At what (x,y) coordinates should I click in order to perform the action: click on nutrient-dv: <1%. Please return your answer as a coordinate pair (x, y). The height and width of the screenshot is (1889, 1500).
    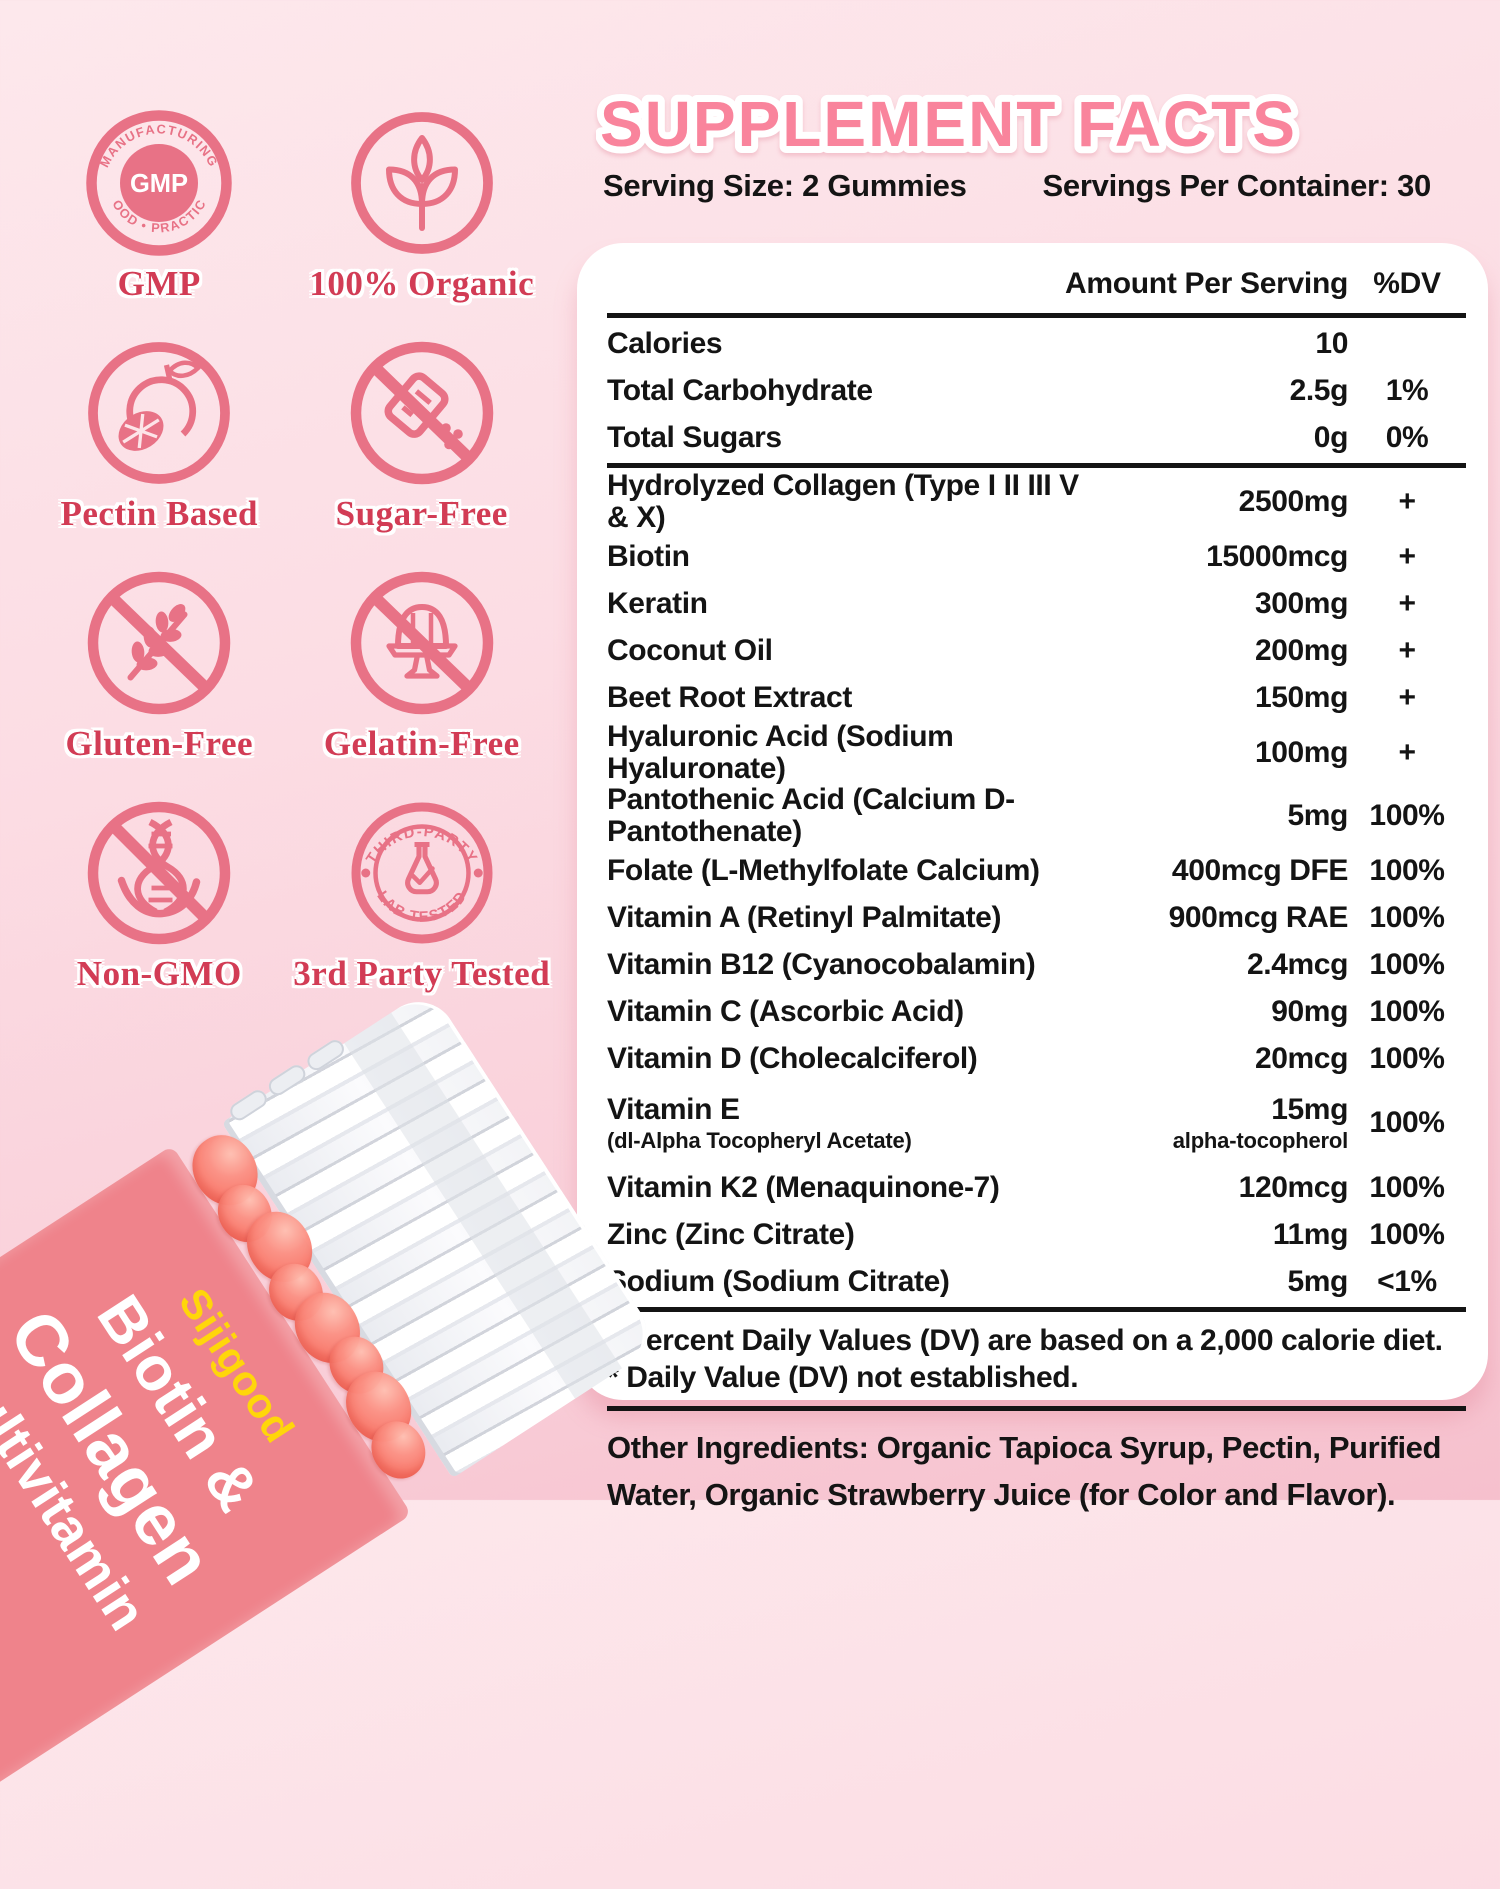
    Looking at the image, I should click on (1407, 1281).